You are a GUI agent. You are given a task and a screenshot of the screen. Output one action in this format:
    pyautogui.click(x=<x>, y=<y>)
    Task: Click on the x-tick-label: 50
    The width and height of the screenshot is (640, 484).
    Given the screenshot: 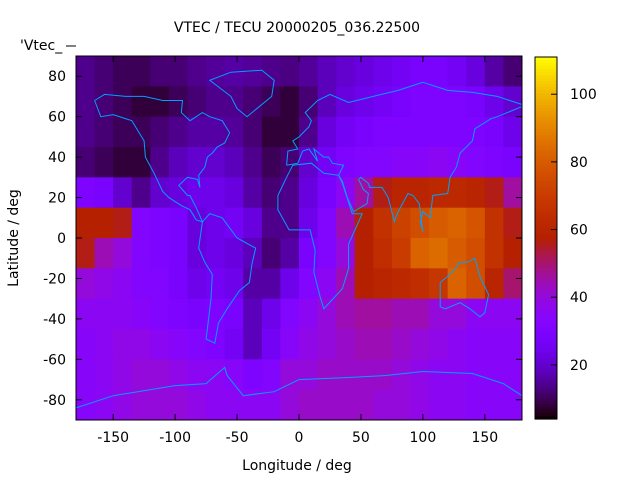 What is the action you would take?
    pyautogui.click(x=361, y=438)
    